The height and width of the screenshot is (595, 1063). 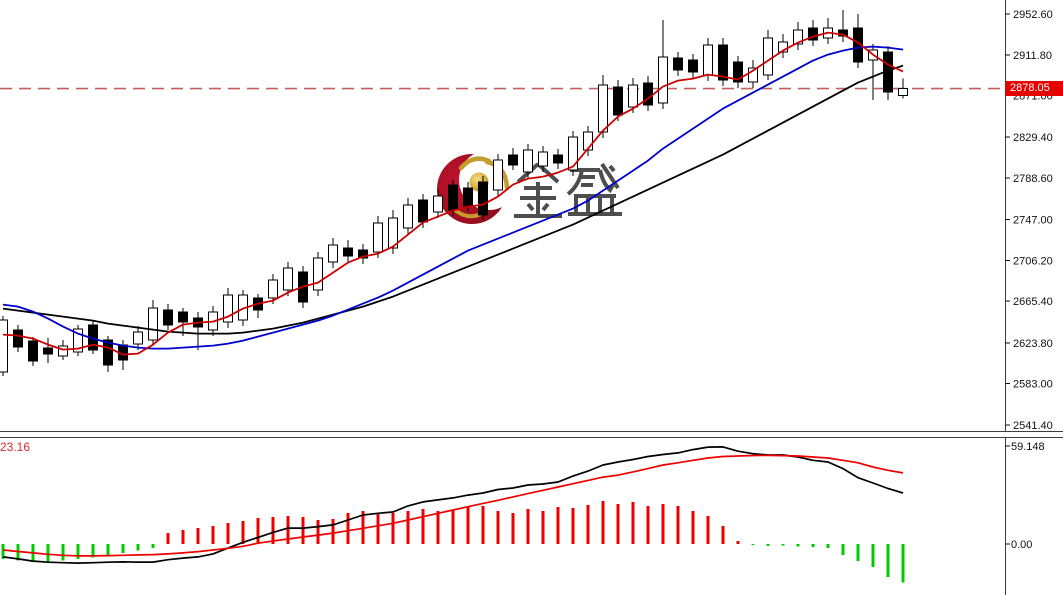 I want to click on price-scale, so click(x=1034, y=215).